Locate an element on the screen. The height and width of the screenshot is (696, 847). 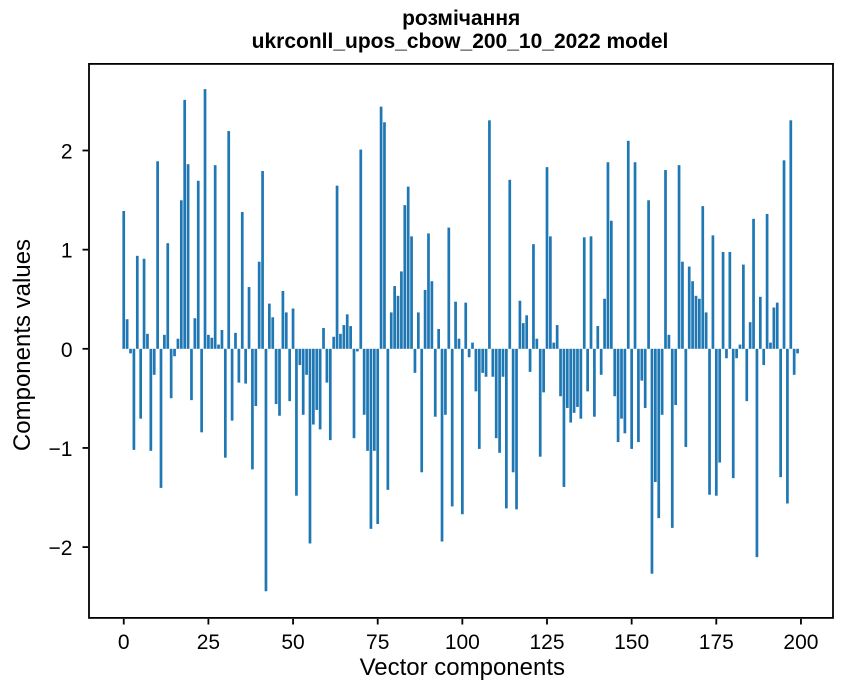
svg-text: 150 is located at coordinates (631, 642).